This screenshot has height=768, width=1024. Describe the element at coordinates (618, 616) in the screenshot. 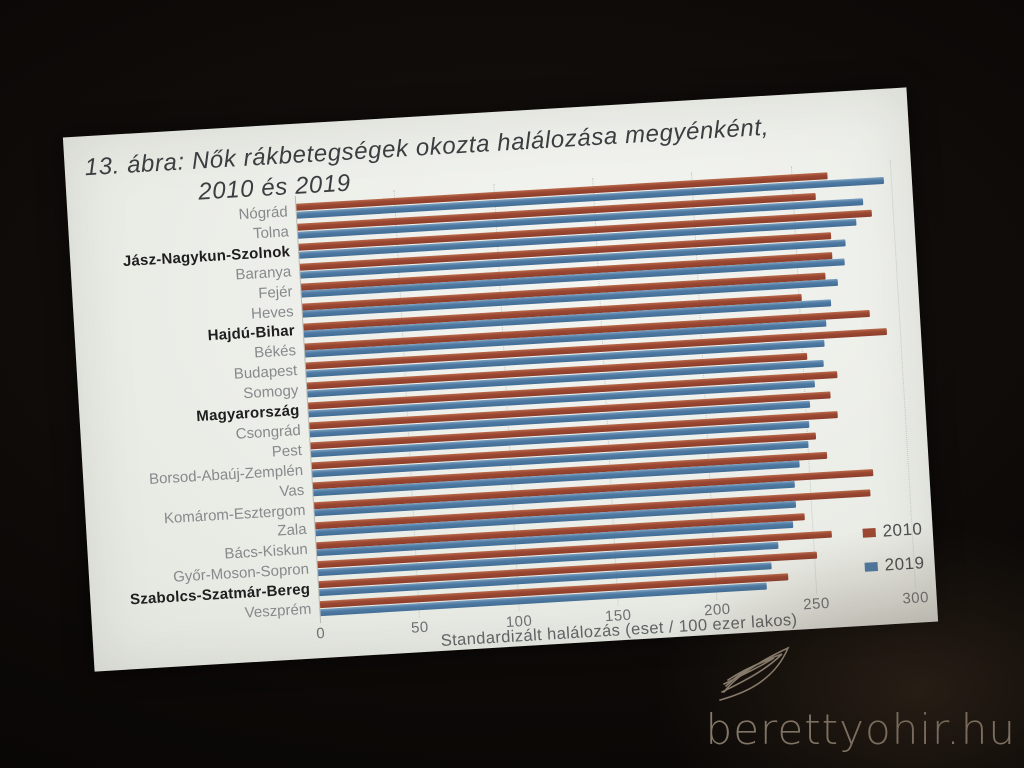

I see `x-tick-150: 150` at that location.